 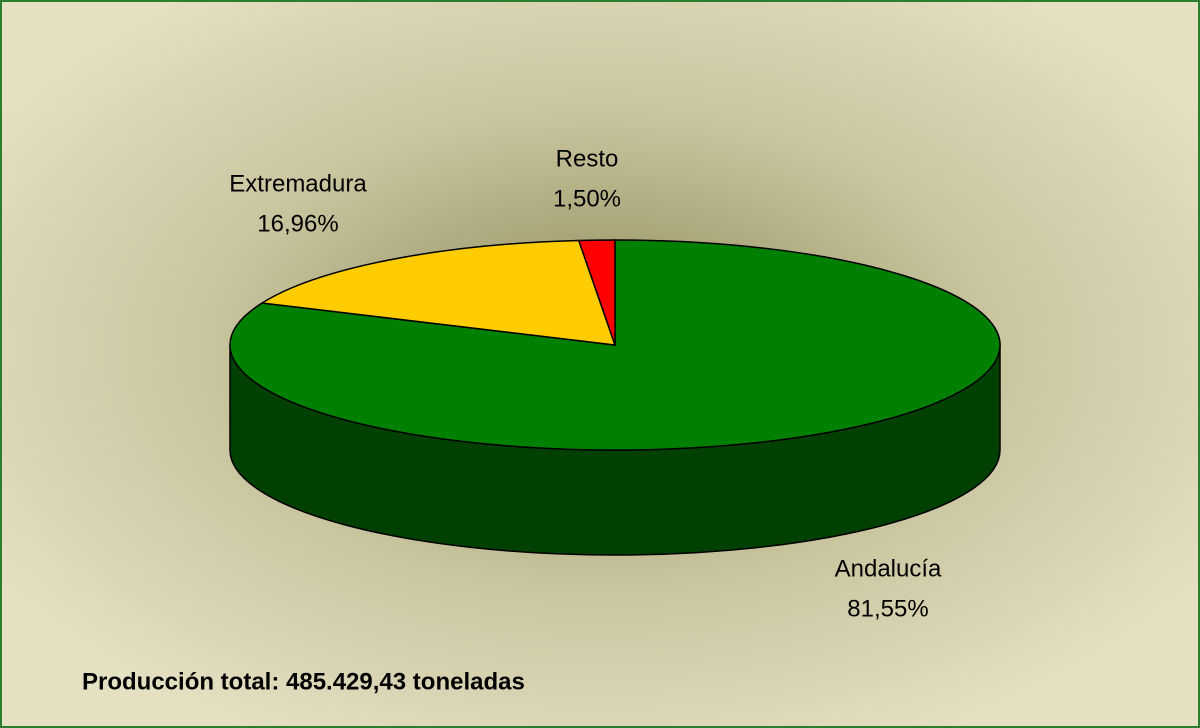 What do you see at coordinates (298, 183) in the screenshot?
I see `slice-label: Extremadura` at bounding box center [298, 183].